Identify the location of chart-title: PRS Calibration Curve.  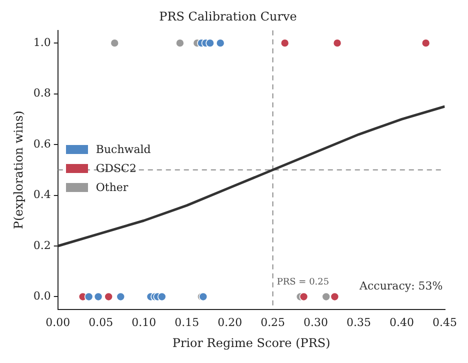
(228, 16).